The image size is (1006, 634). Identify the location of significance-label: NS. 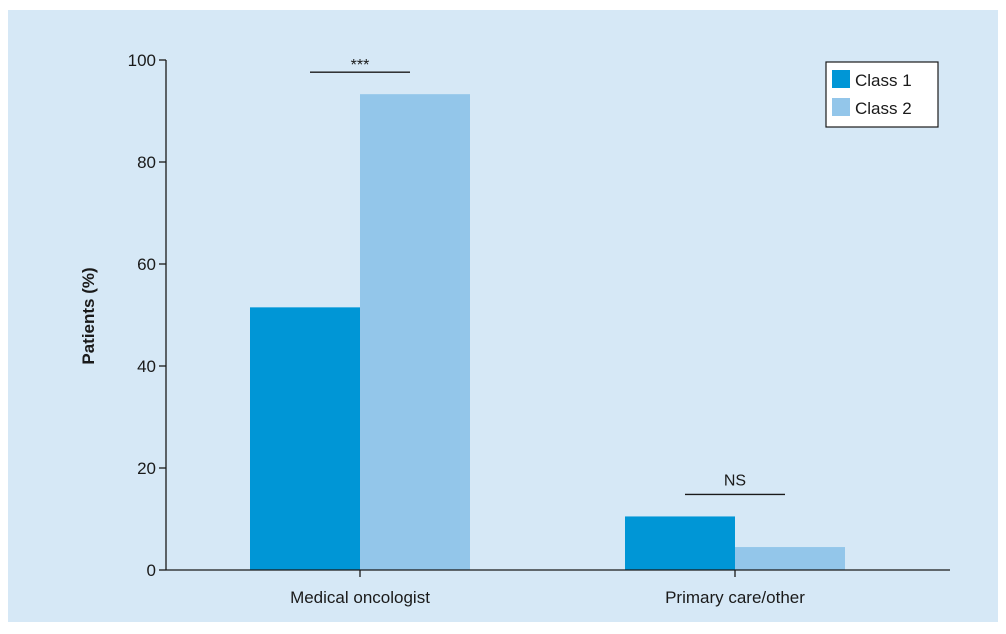
(735, 480).